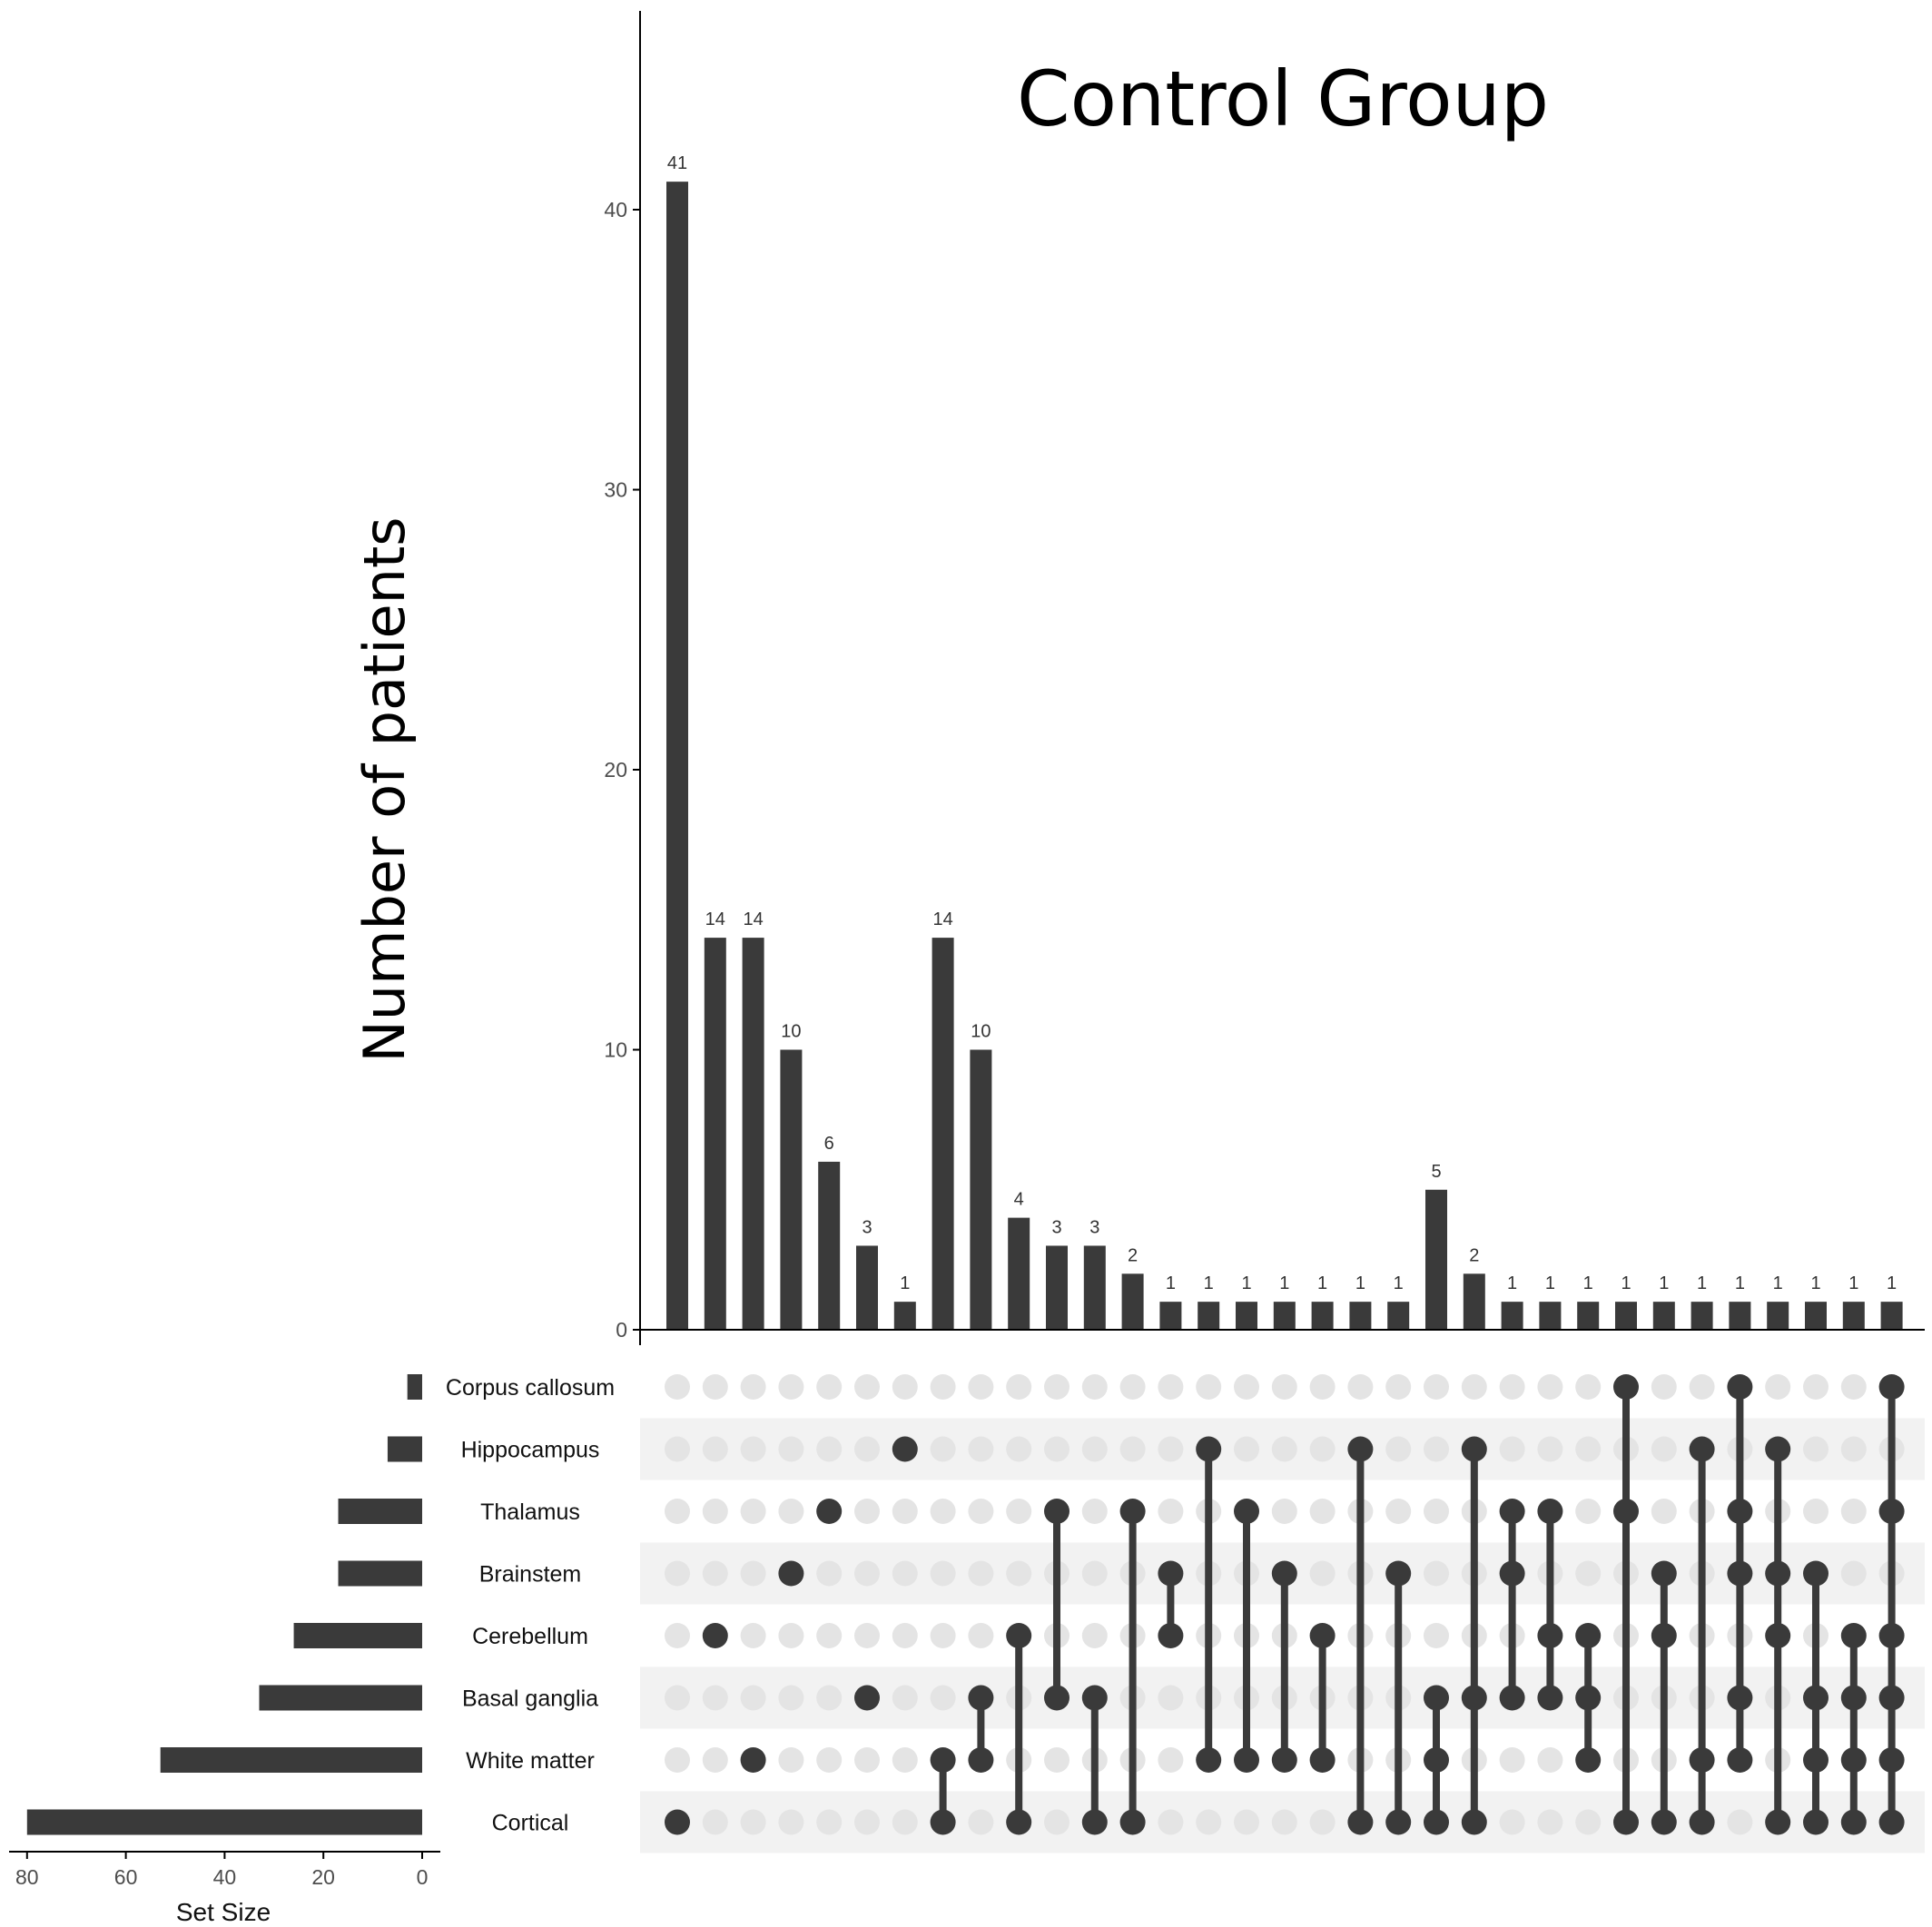 Image resolution: width=1932 pixels, height=1927 pixels. What do you see at coordinates (530, 1450) in the screenshot?
I see `set-name-hippocampus: Hippocampus` at bounding box center [530, 1450].